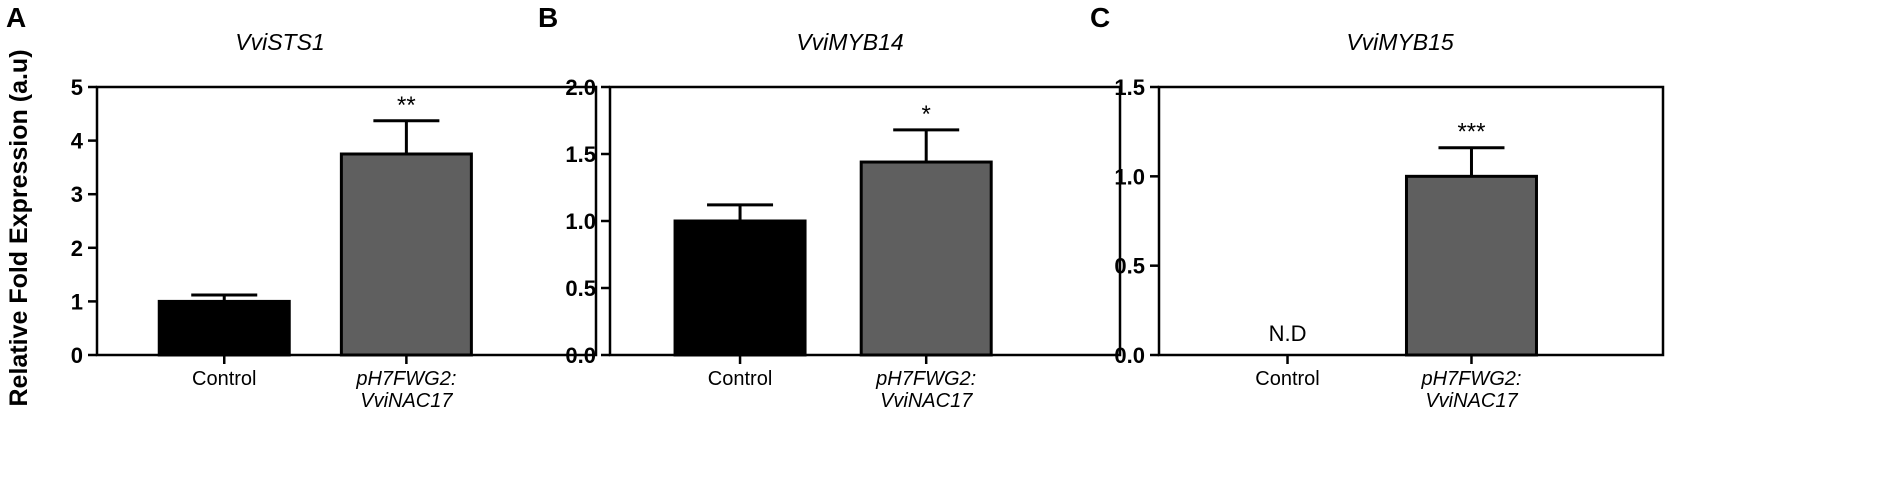 The width and height of the screenshot is (1904, 500). What do you see at coordinates (580, 87) in the screenshot?
I see `y-tick-label-B-4: 2.0` at bounding box center [580, 87].